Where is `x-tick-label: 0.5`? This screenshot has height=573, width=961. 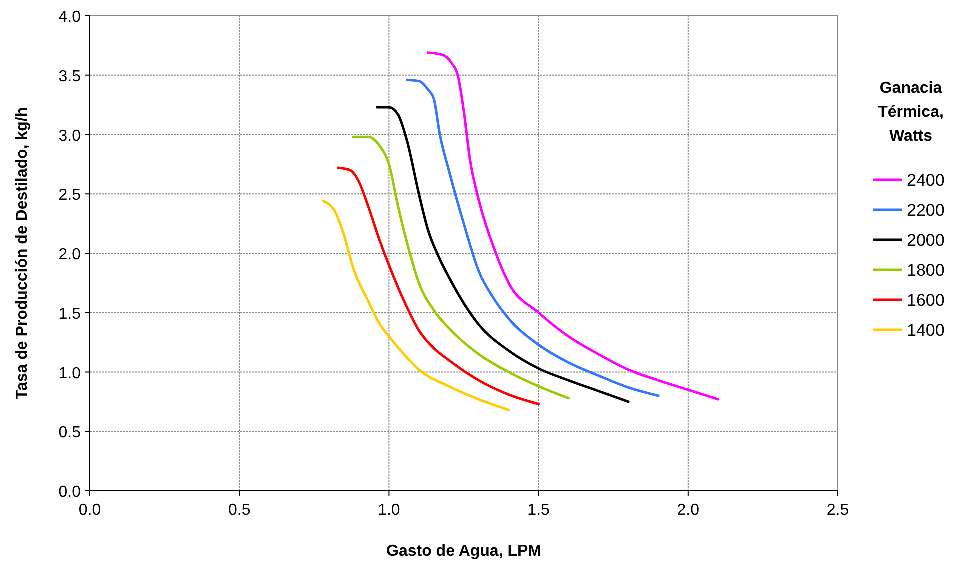 x-tick-label: 0.5 is located at coordinates (239, 510).